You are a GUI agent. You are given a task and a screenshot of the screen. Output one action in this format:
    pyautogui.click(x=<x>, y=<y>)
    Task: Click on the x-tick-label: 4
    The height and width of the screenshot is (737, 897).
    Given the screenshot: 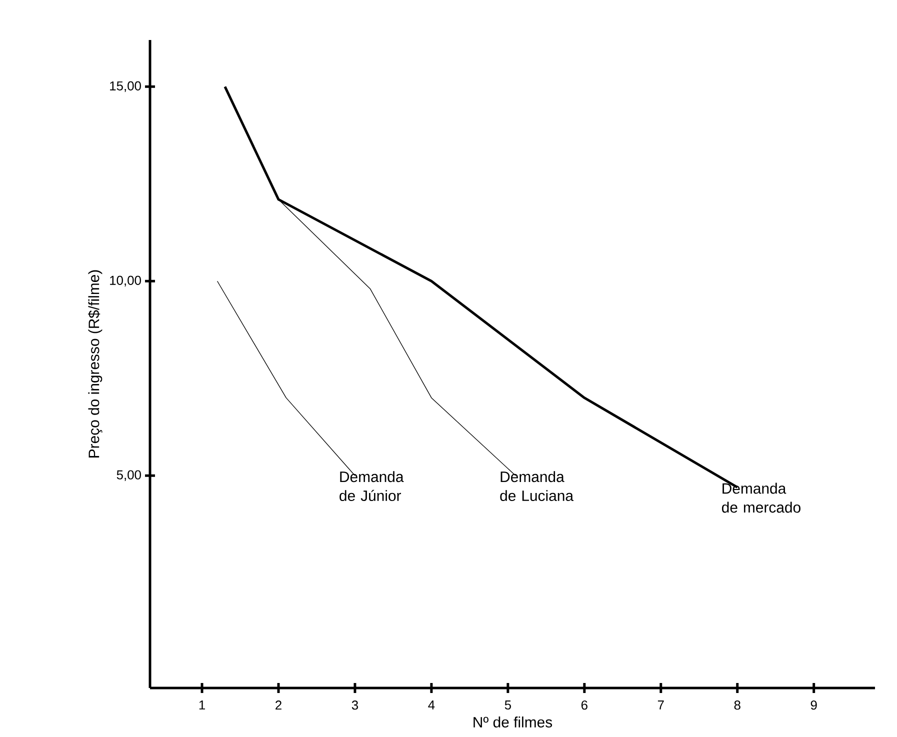 What is the action you would take?
    pyautogui.click(x=431, y=705)
    